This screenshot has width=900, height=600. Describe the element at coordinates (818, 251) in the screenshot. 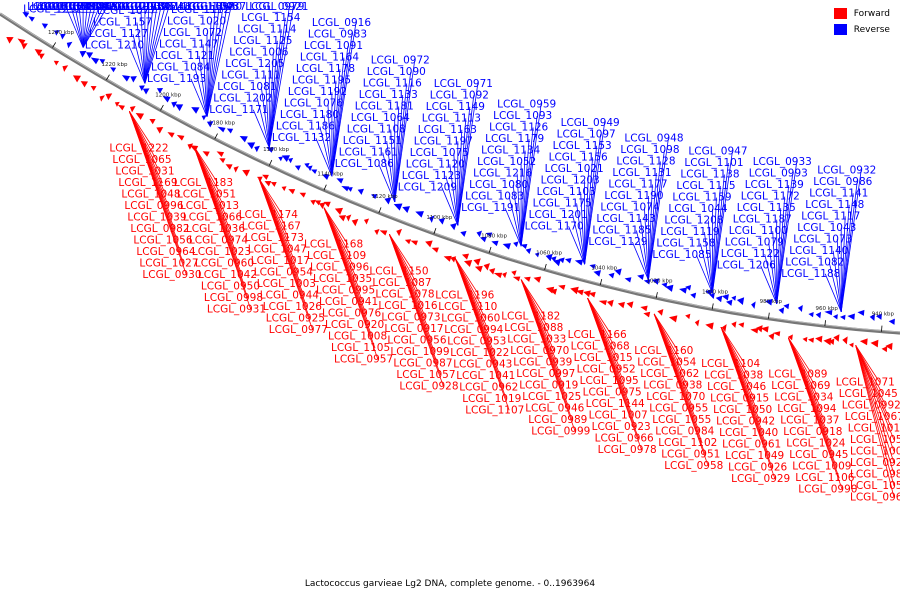

I see `gene-label: LCGL_1140` at that location.